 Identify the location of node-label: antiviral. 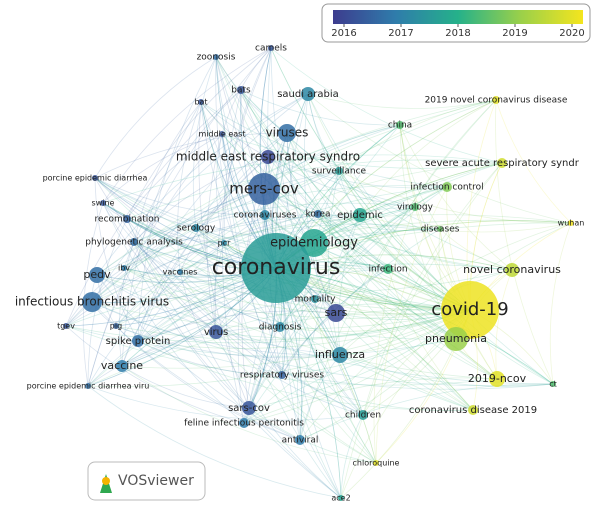
(300, 441).